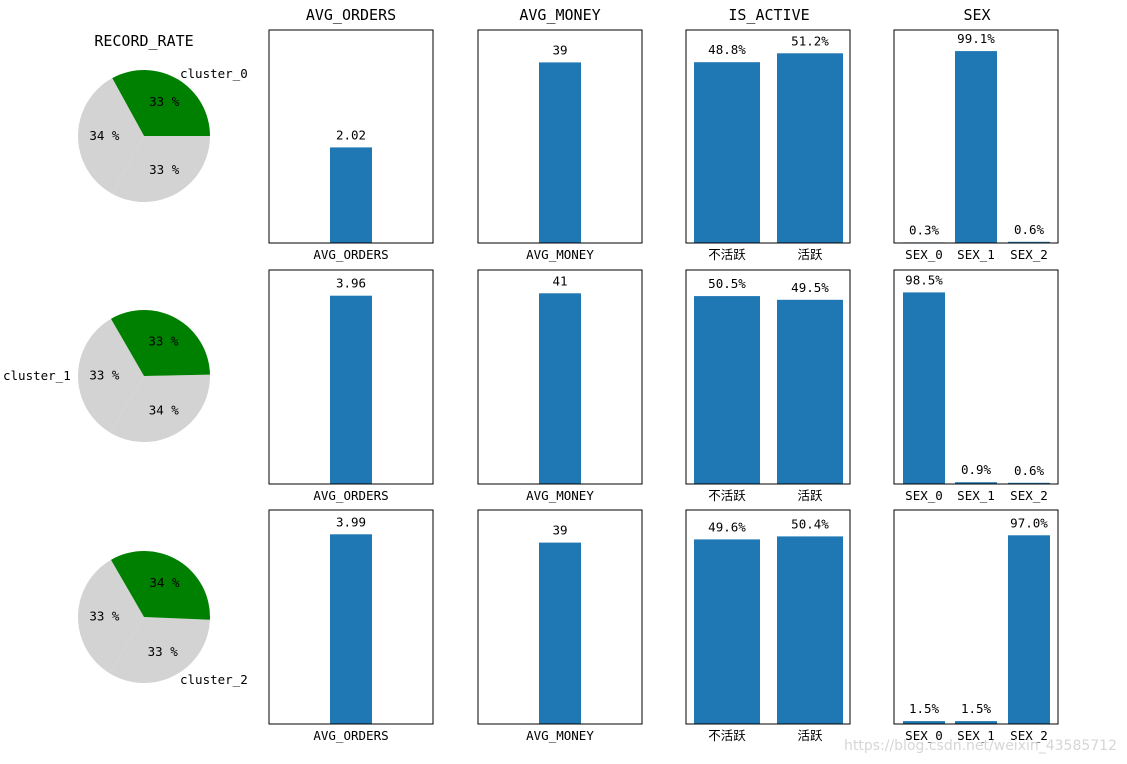  What do you see at coordinates (976, 15) in the screenshot?
I see `sex-title: SEX` at bounding box center [976, 15].